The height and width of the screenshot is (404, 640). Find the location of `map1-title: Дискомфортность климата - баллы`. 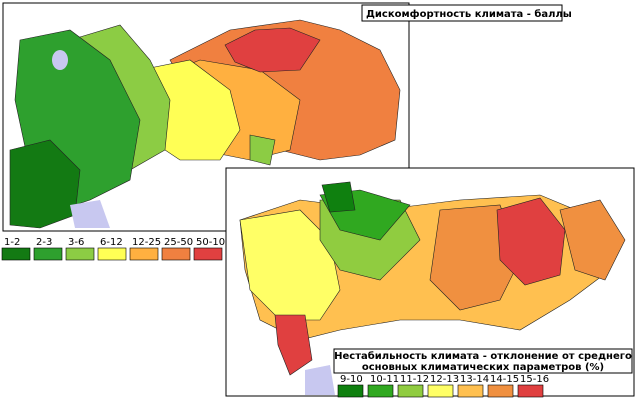

map1-title: Дискомфортность климата - баллы is located at coordinates (469, 14).